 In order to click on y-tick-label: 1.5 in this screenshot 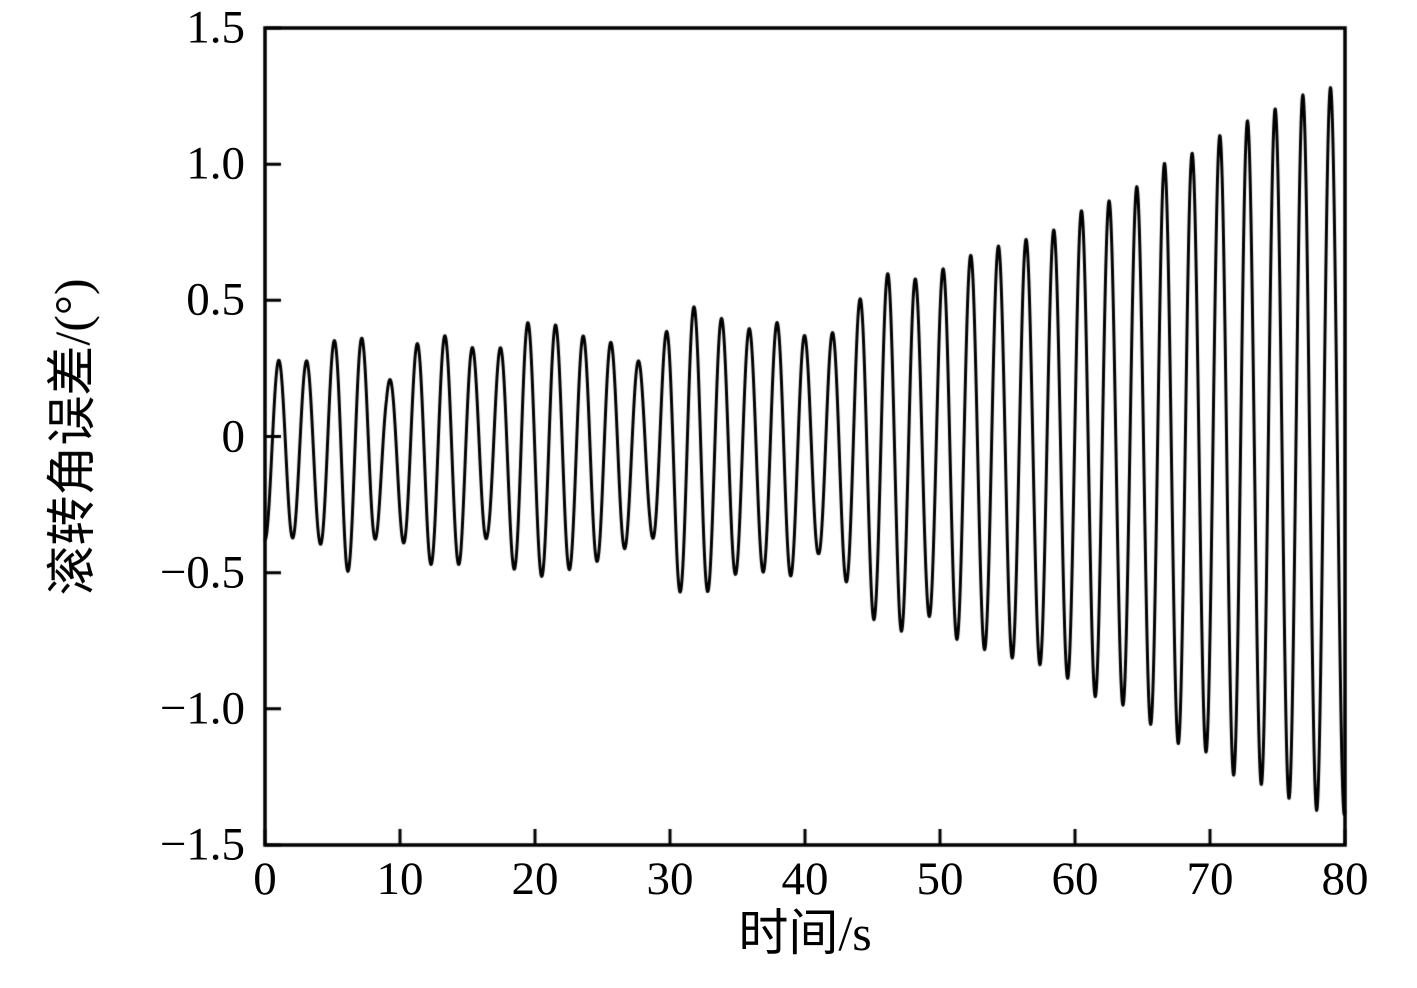, I will do `click(215, 27)`.